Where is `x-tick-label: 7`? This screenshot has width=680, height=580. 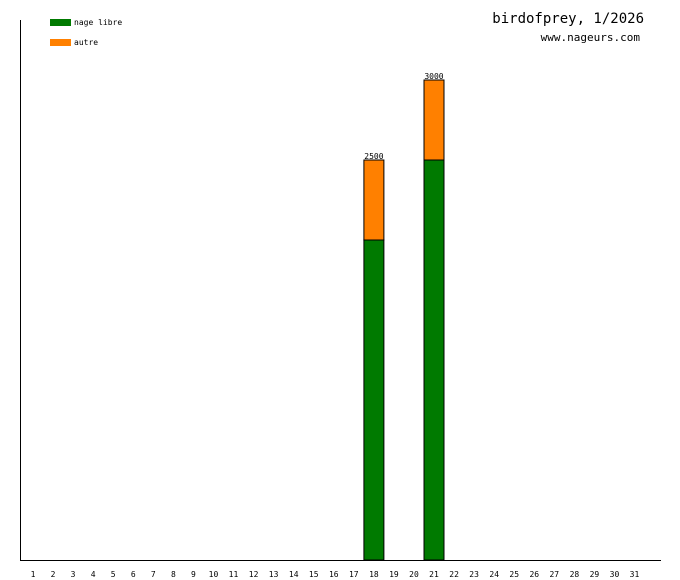
x-tick-label: 7 is located at coordinates (153, 574).